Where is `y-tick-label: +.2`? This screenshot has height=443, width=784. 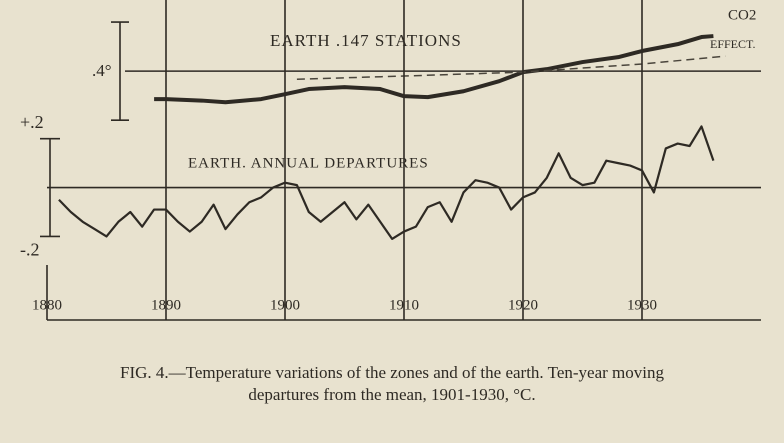
y-tick-label: +.2 is located at coordinates (32, 122).